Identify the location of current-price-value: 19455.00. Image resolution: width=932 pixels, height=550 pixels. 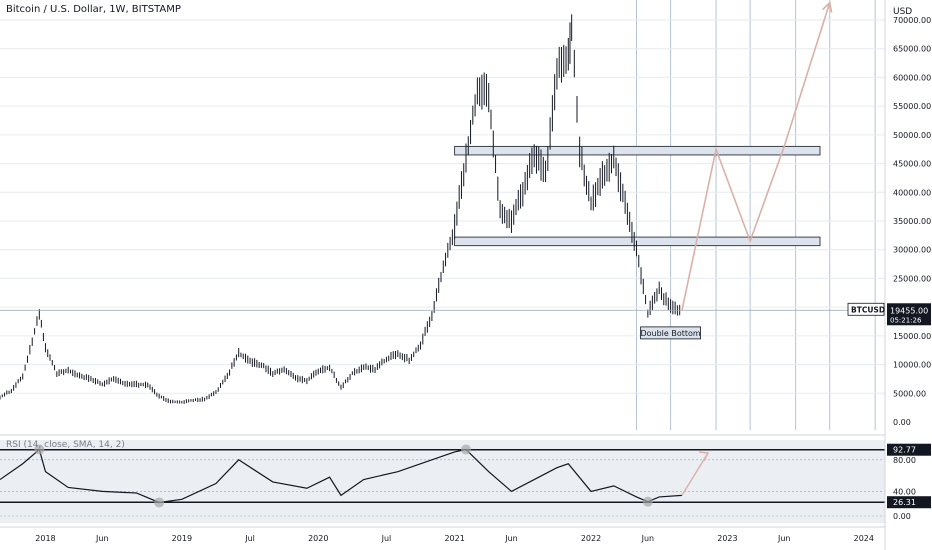
(909, 310).